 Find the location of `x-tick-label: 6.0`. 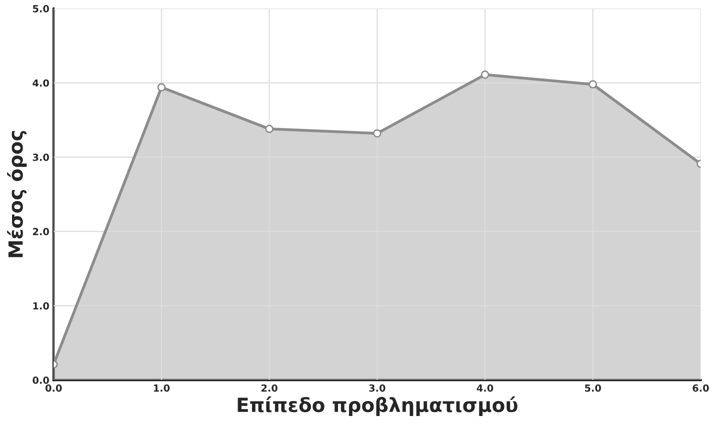

x-tick-label: 6.0 is located at coordinates (700, 388).